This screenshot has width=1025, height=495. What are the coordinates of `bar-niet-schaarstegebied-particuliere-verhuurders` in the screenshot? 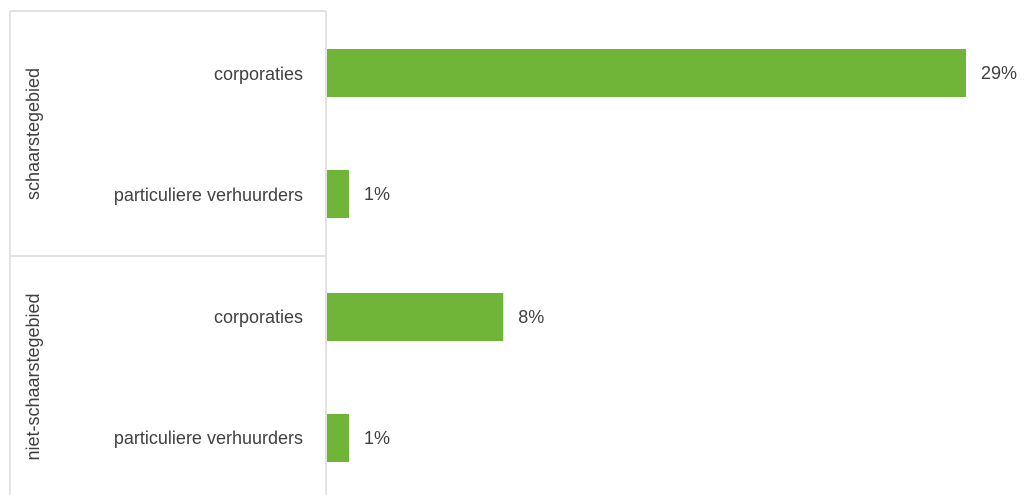 It's located at (338, 438).